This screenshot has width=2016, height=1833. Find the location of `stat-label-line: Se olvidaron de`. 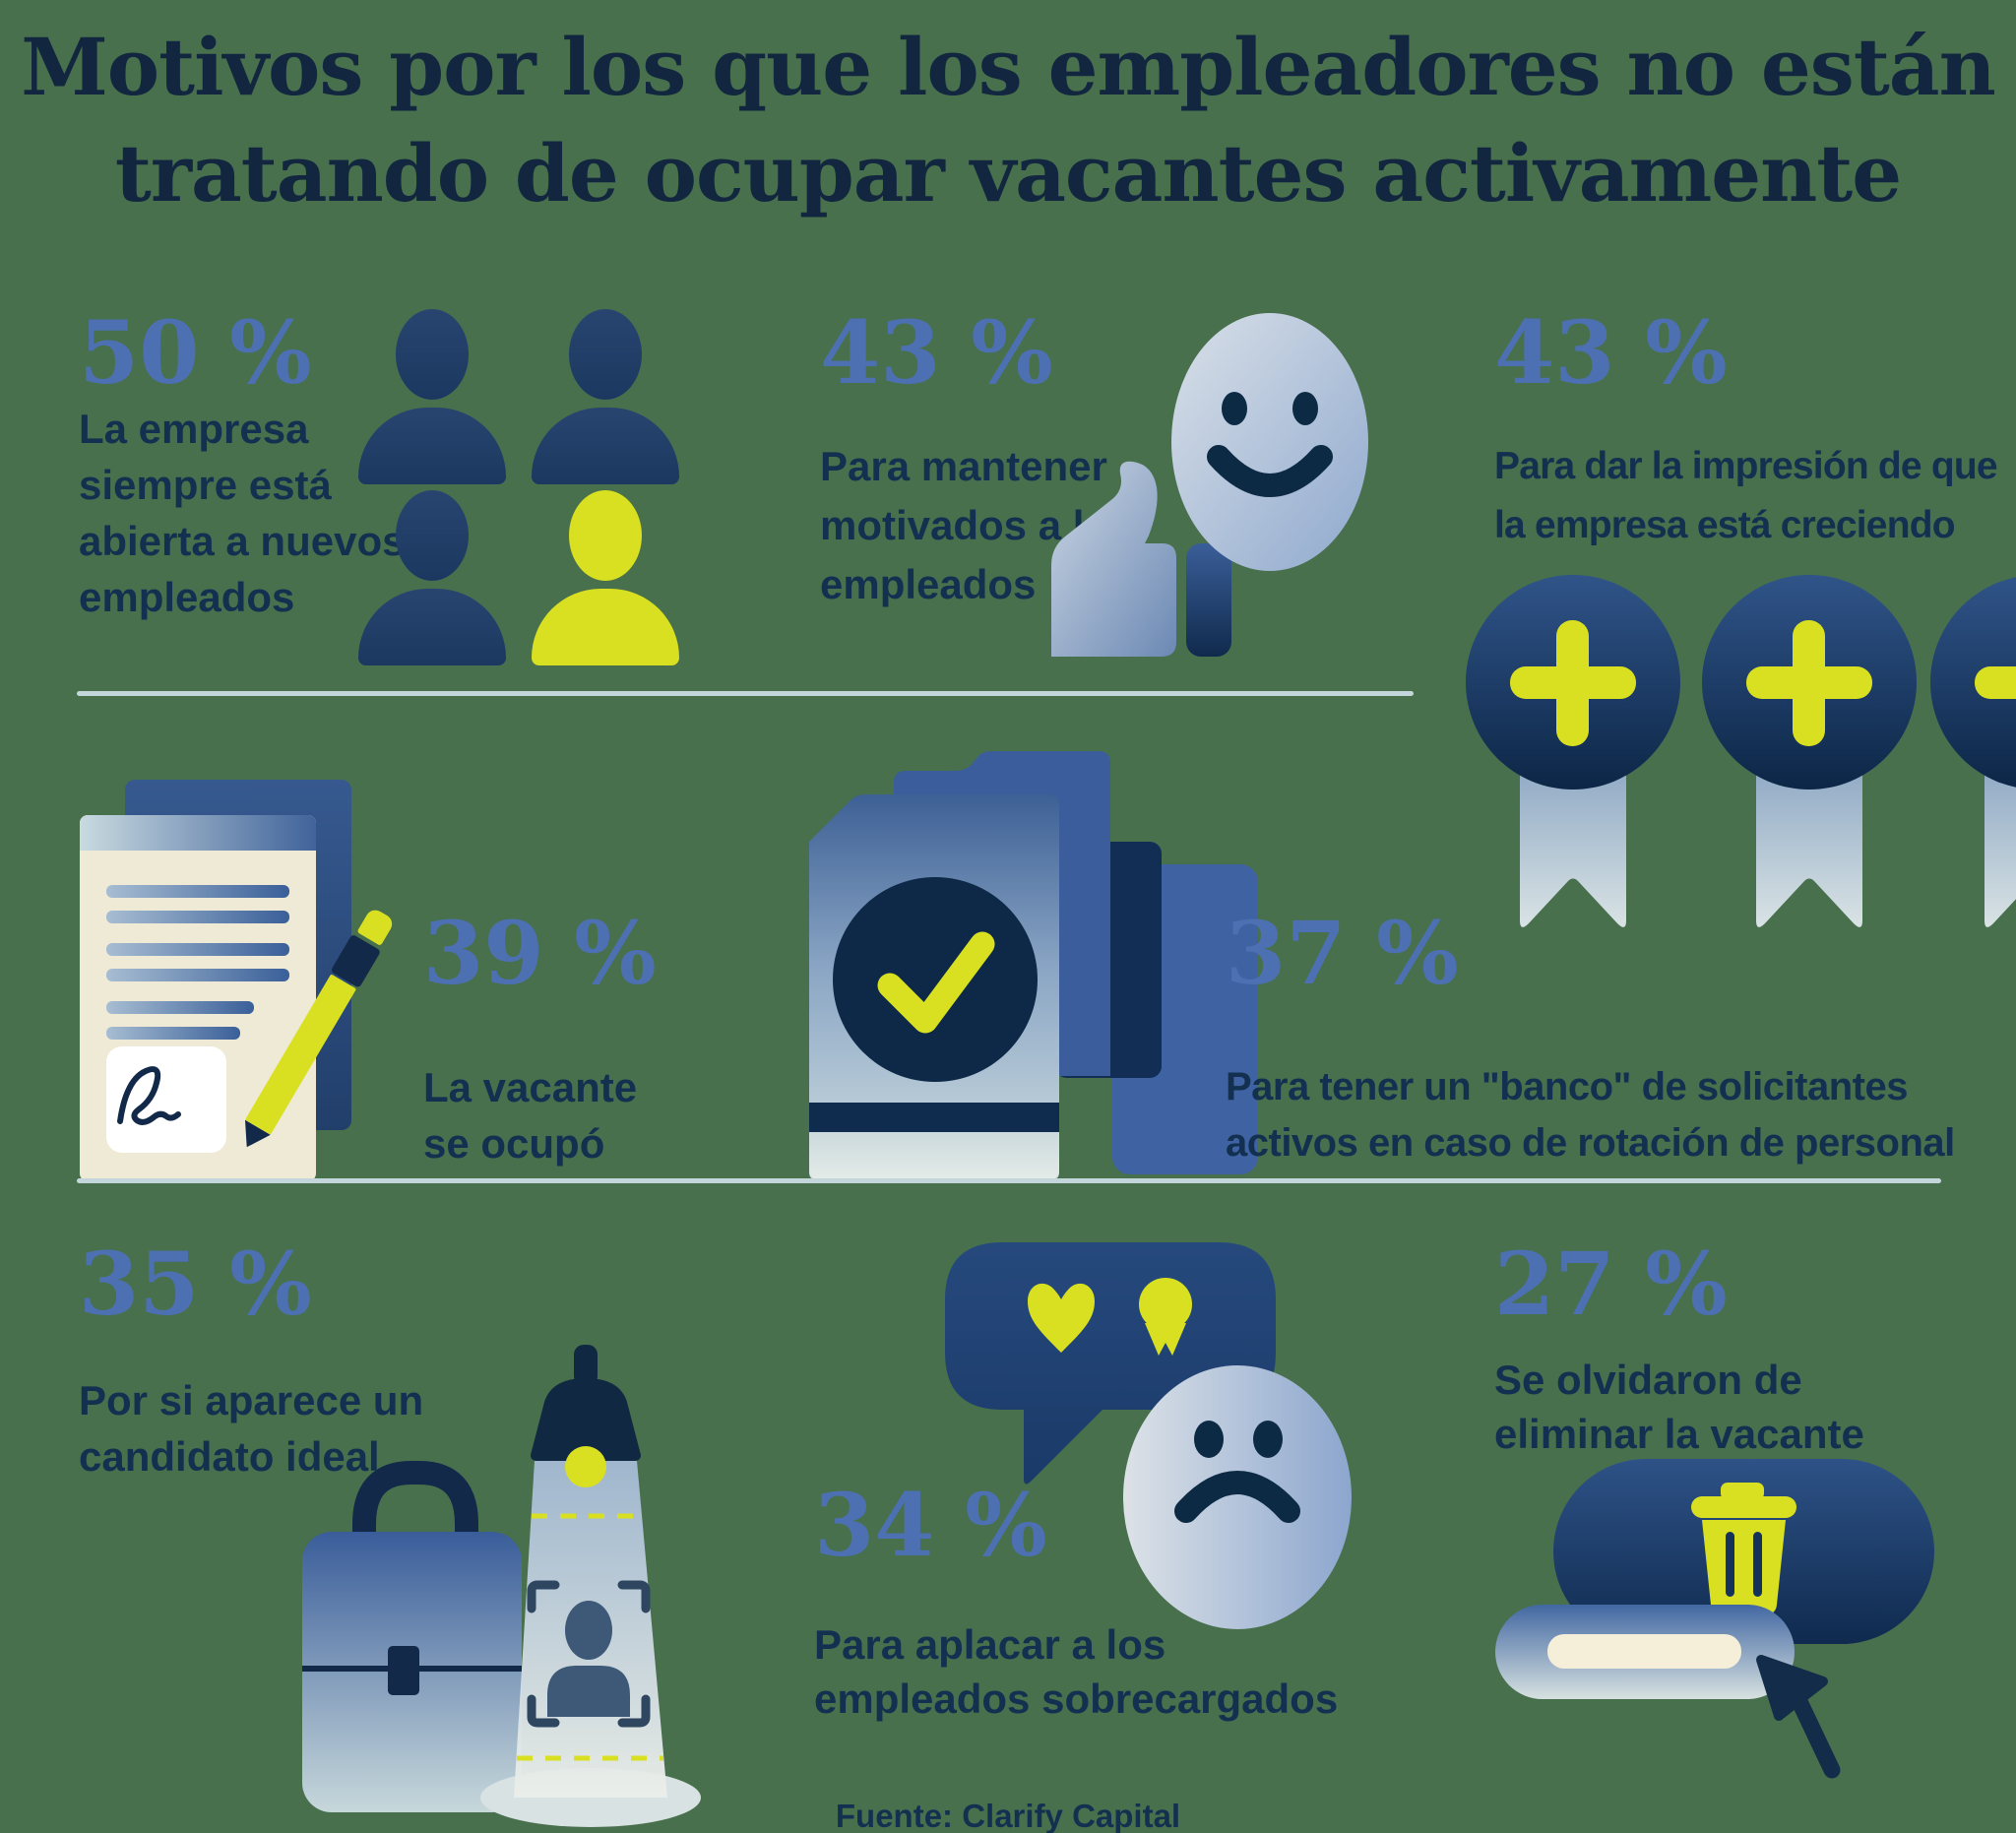

stat-label-line: Se olvidaron de is located at coordinates (1648, 1380).